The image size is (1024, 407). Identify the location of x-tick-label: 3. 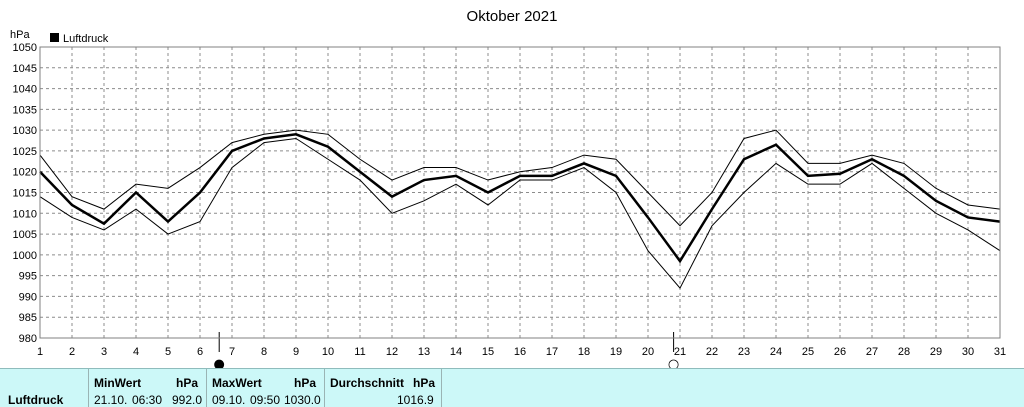
(104, 352).